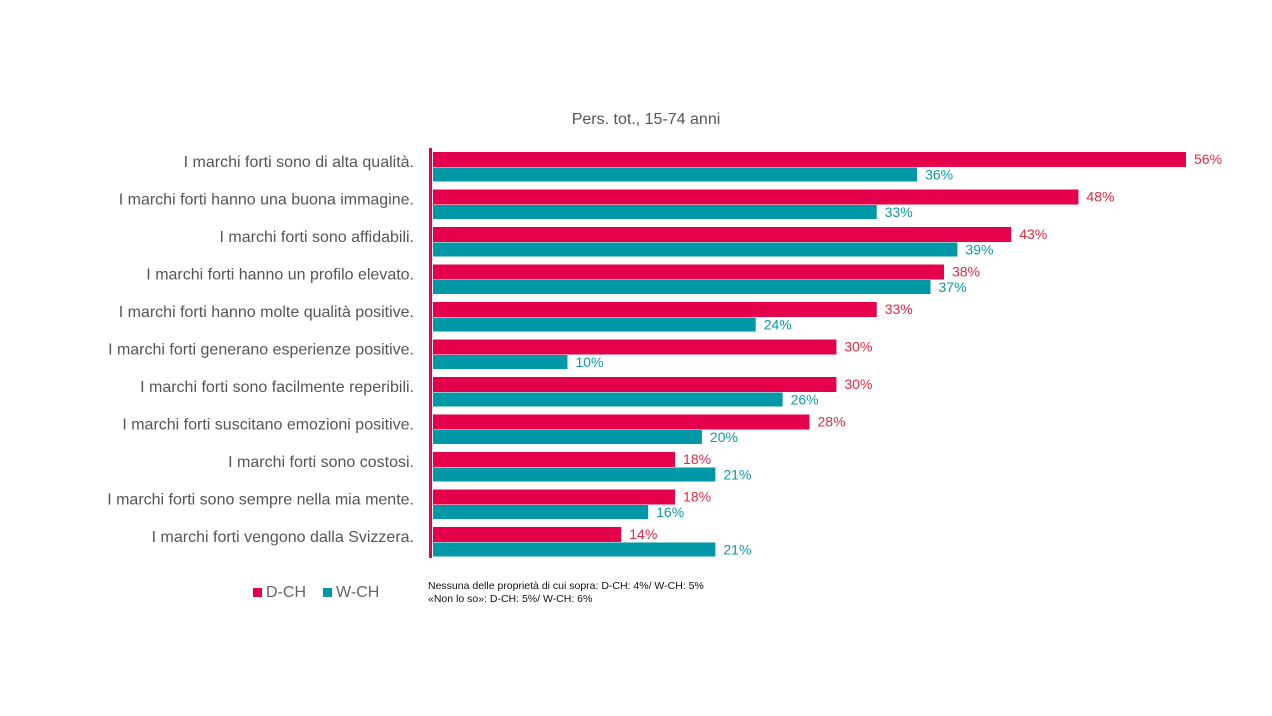 The width and height of the screenshot is (1272, 716). What do you see at coordinates (979, 250) in the screenshot?
I see `data-label-w-ch: 39%` at bounding box center [979, 250].